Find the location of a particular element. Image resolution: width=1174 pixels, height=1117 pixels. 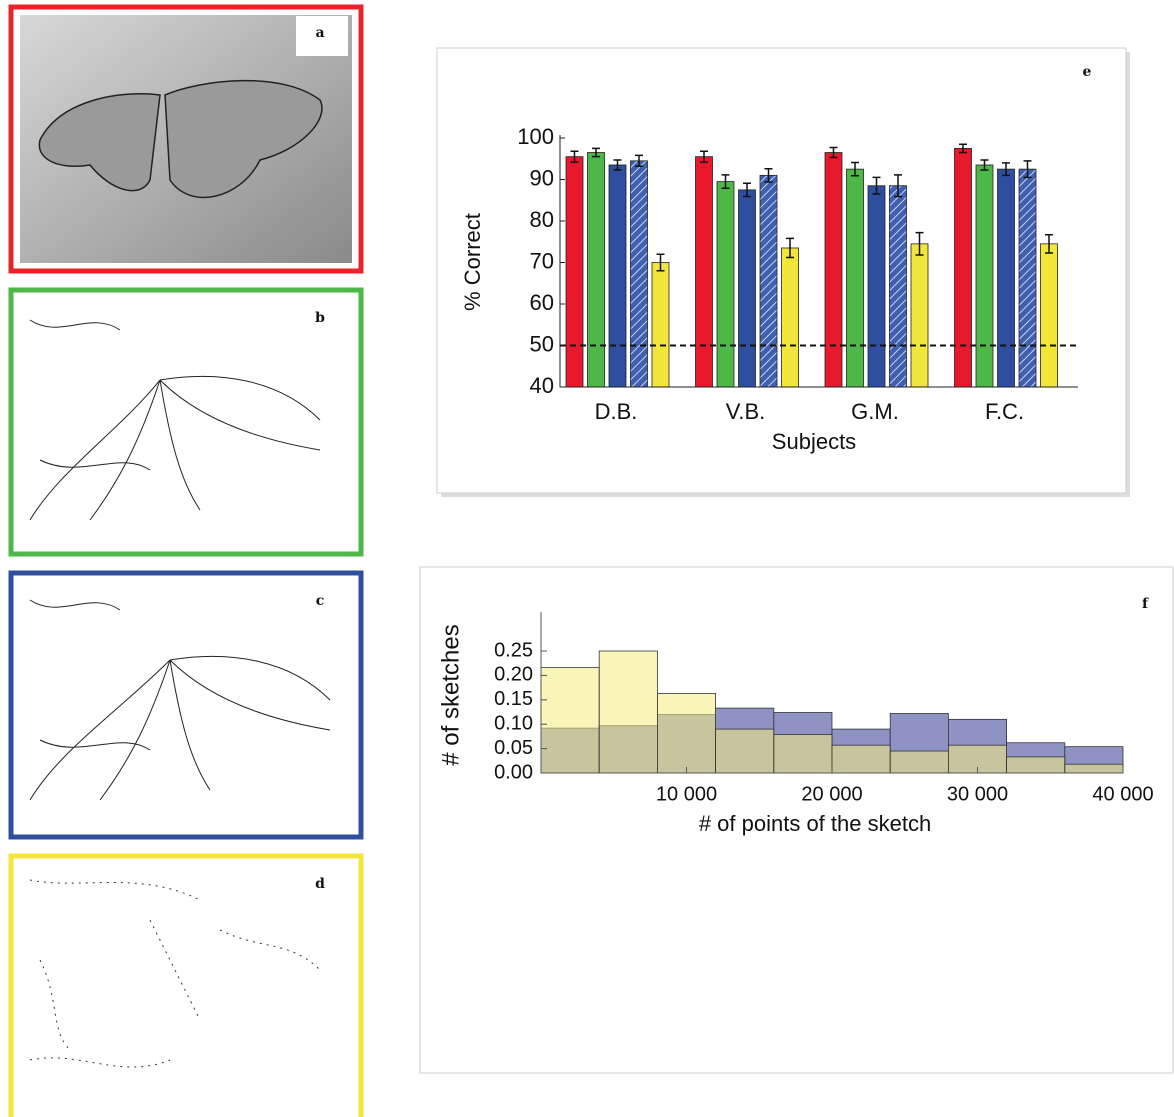

x-tick-label: V.B. is located at coordinates (746, 411).